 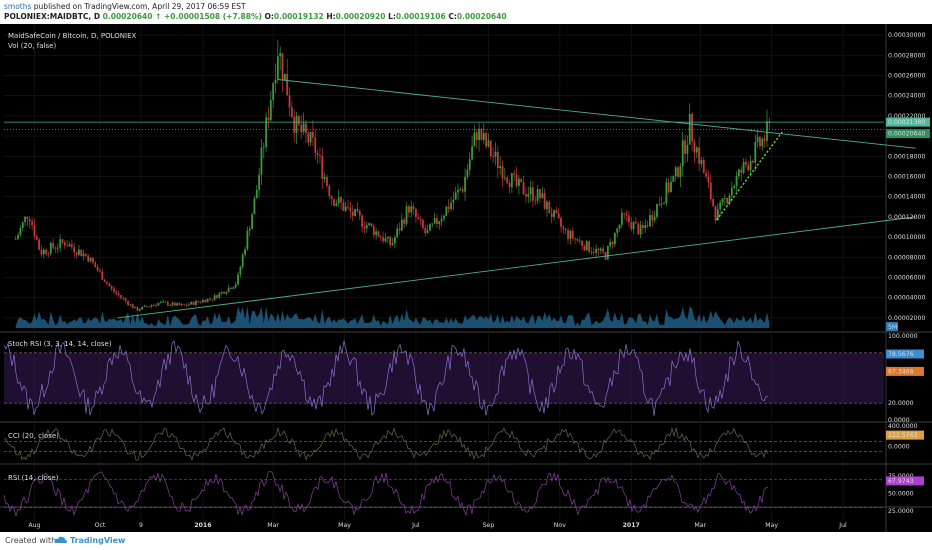 I want to click on price-tick-label: 0.00030000, so click(x=906, y=35).